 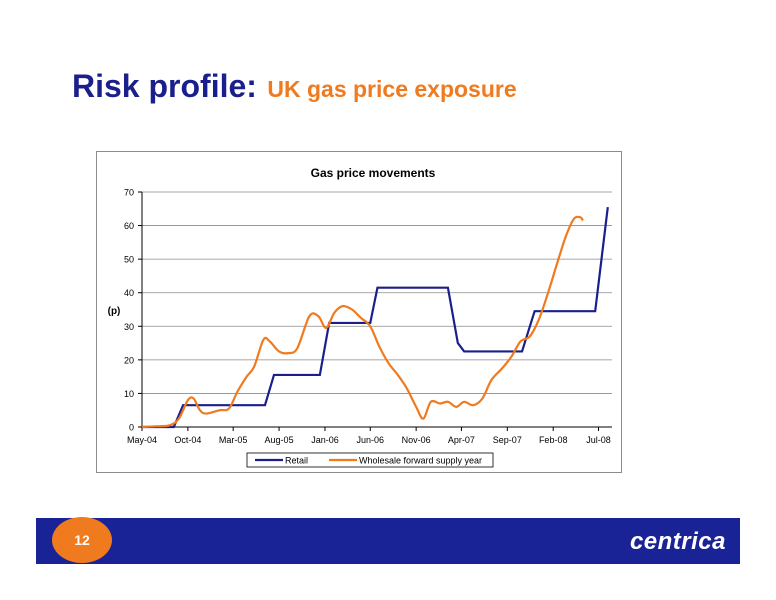 What do you see at coordinates (370, 440) in the screenshot?
I see `x-tick-label: Jun-06` at bounding box center [370, 440].